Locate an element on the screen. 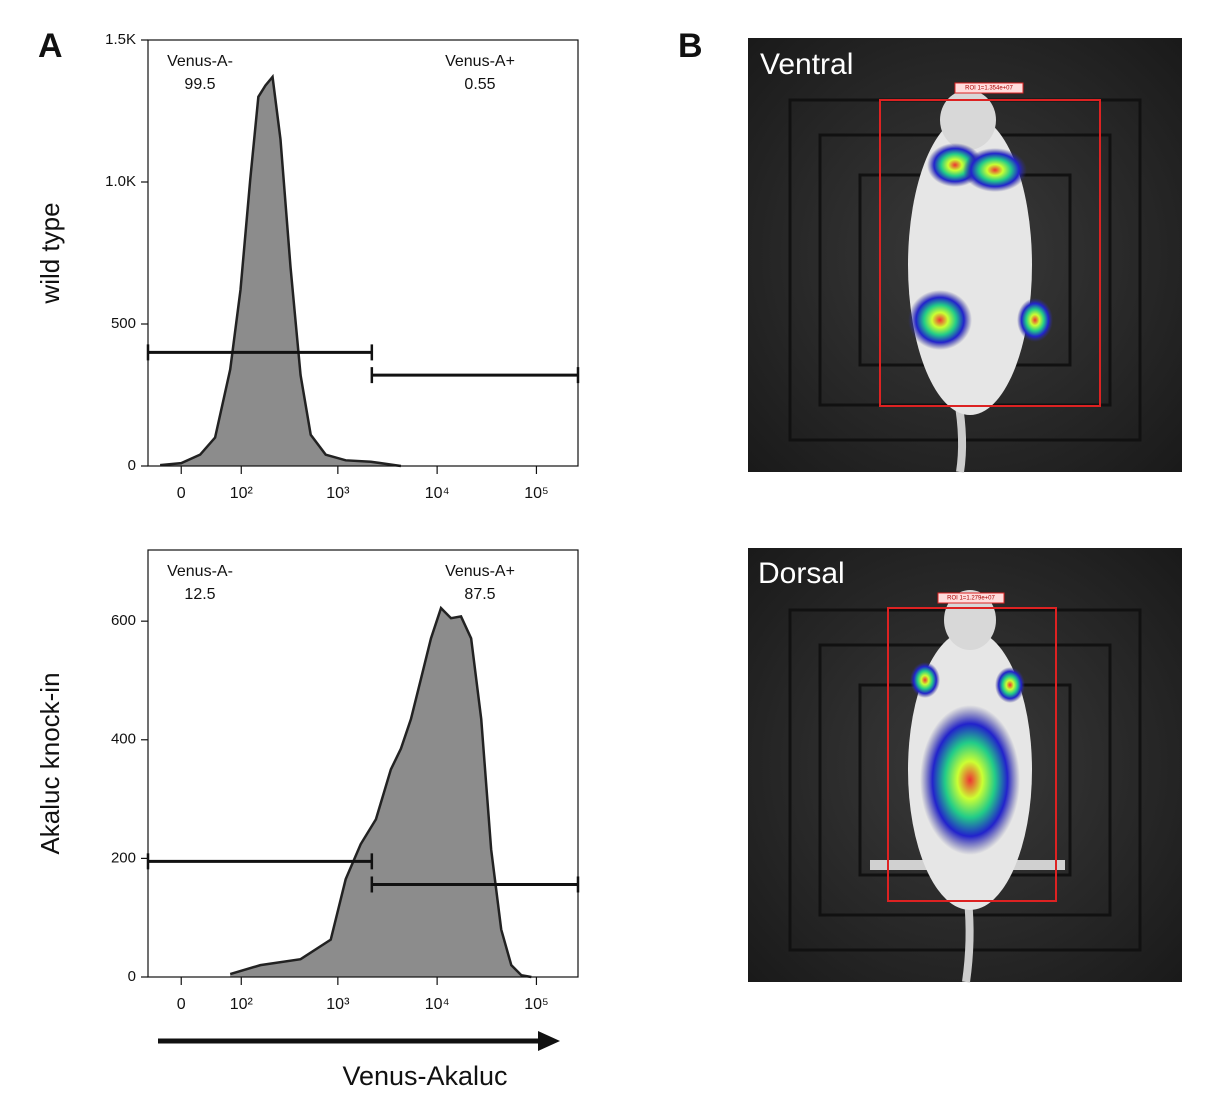 The height and width of the screenshot is (1116, 1228). y-tick-label: 1.5K is located at coordinates (120, 39).